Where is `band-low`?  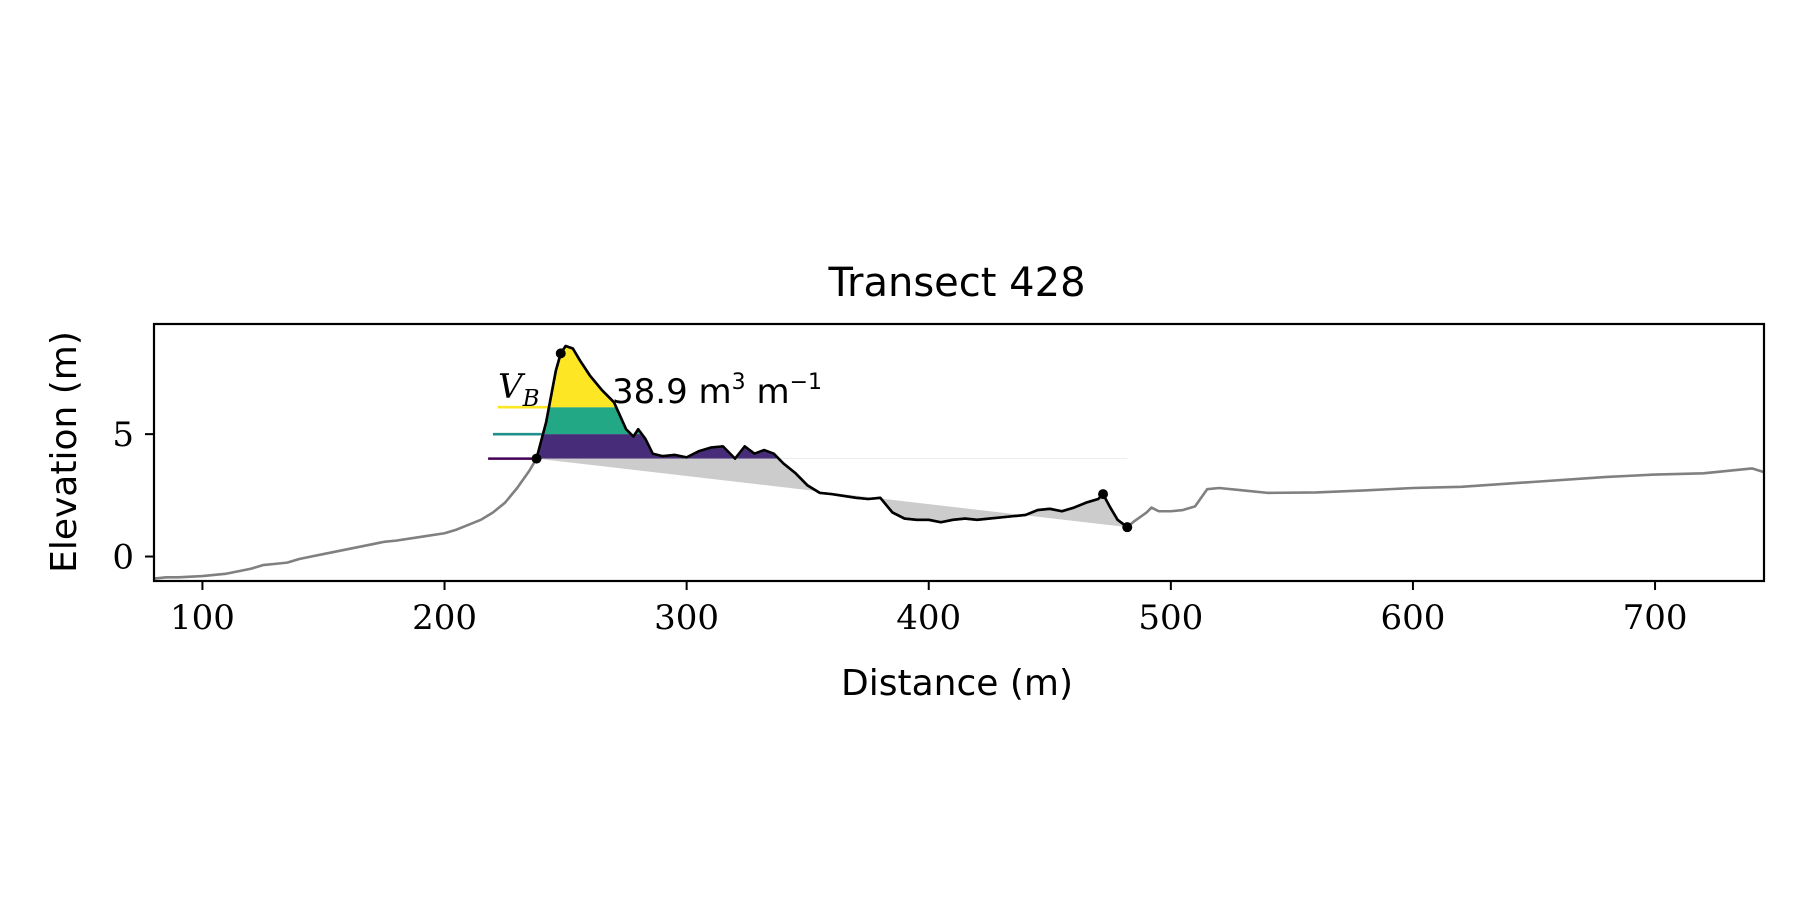
band-low is located at coordinates (657, 446).